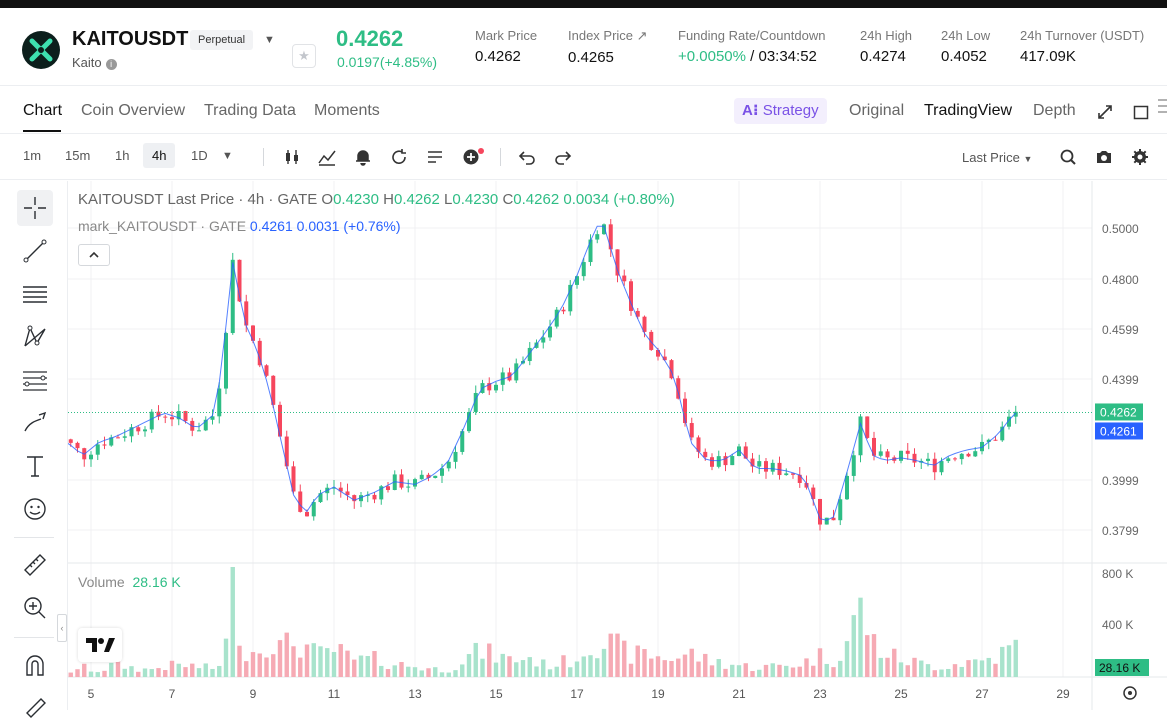  I want to click on strategy-button: A⁝ Strategy, so click(780, 111).